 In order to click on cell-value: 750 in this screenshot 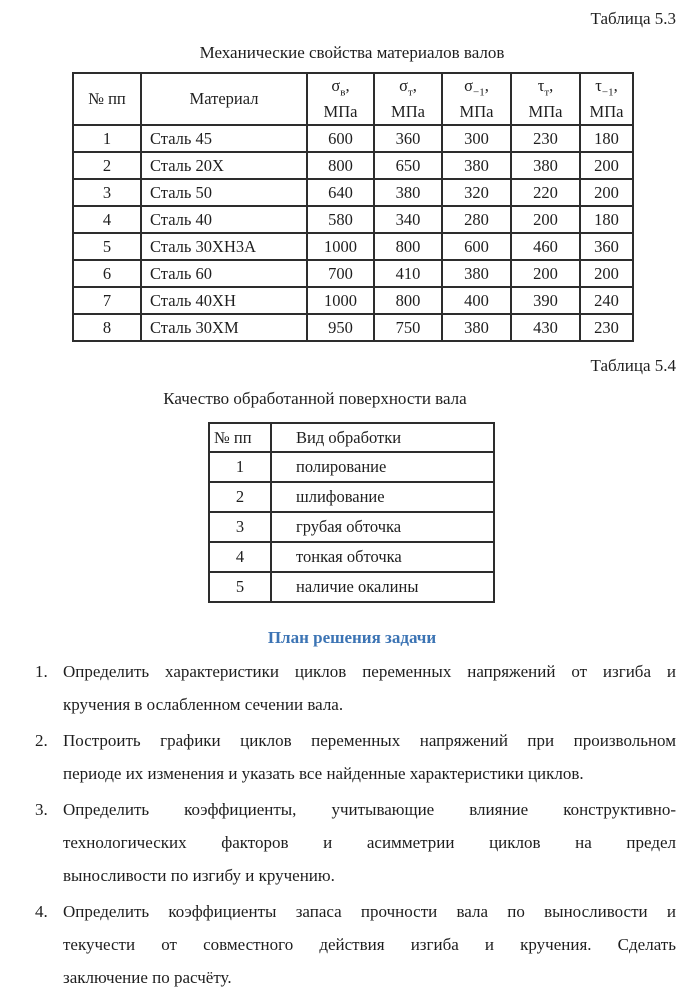, I will do `click(408, 327)`.